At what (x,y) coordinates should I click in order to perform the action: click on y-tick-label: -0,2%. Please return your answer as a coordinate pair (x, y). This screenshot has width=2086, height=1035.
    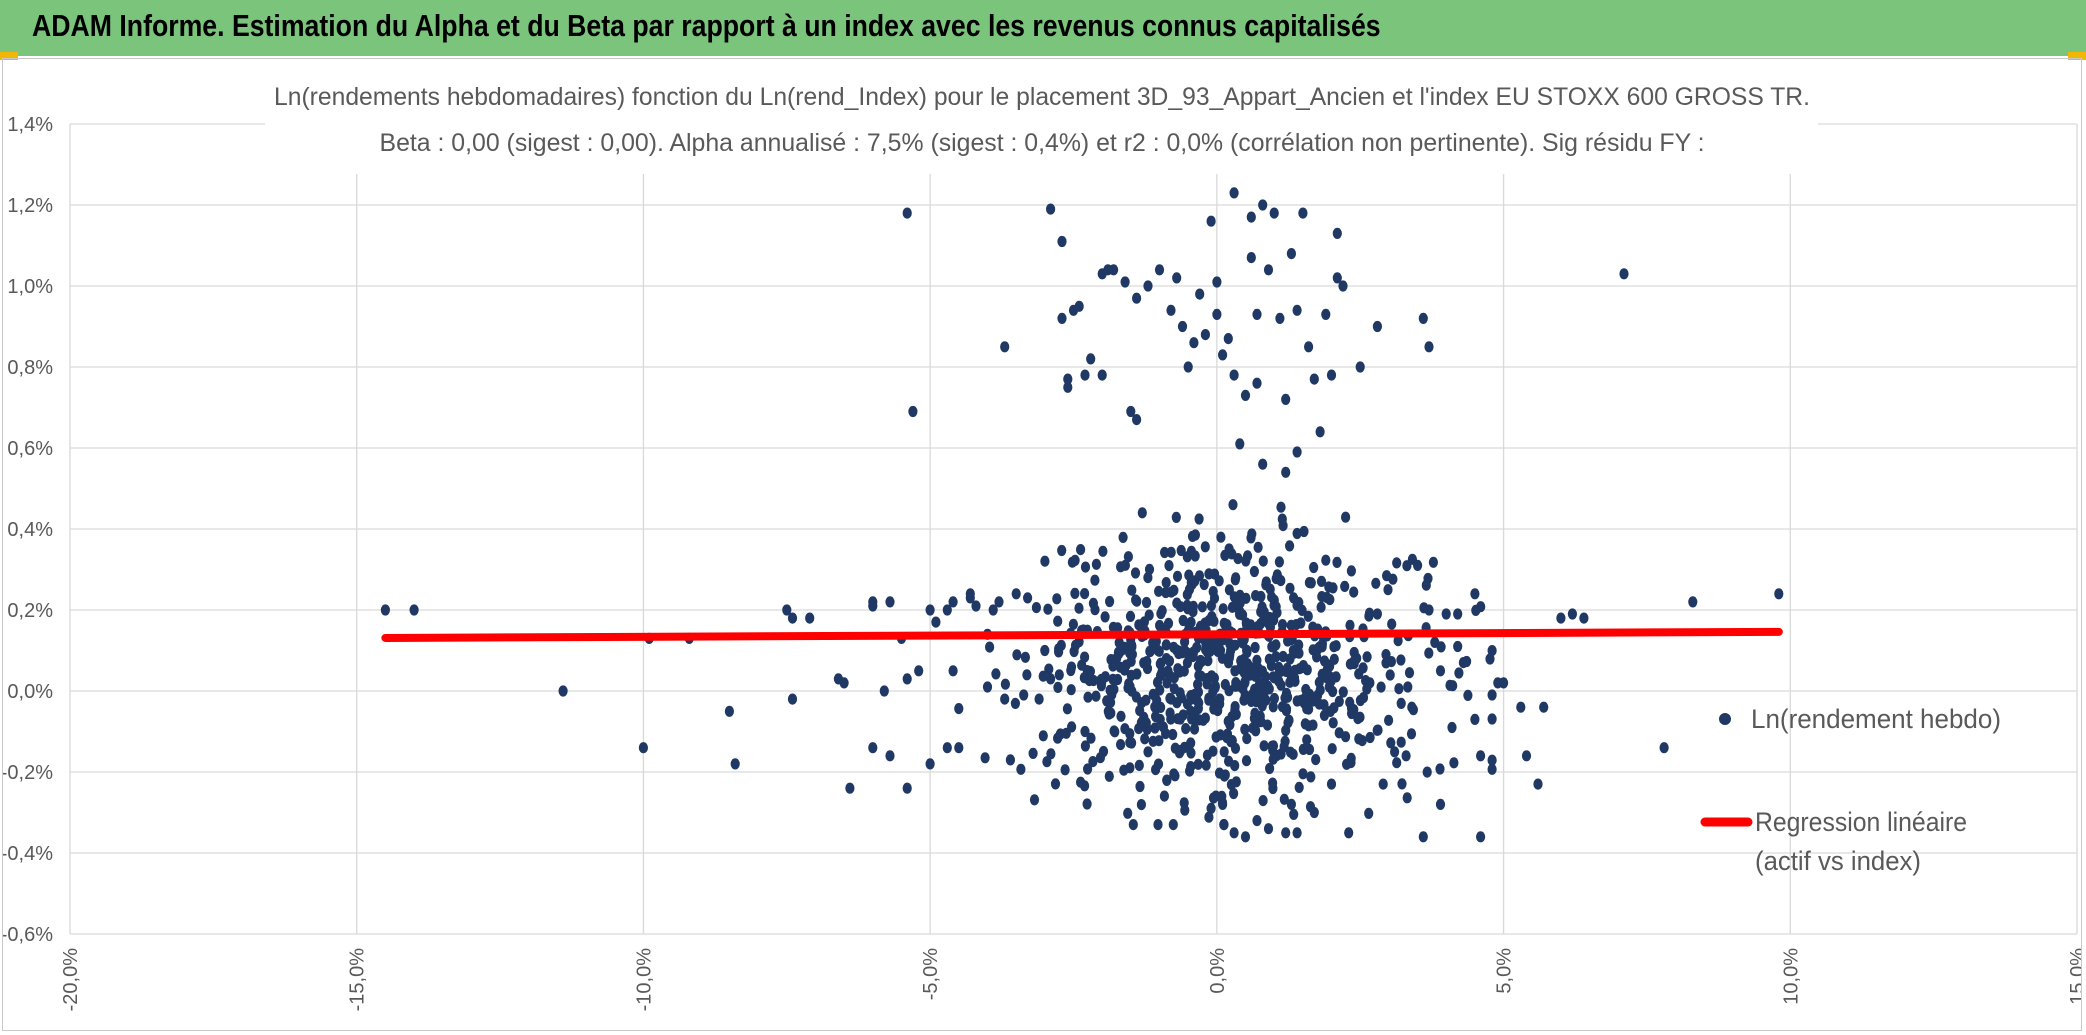
    Looking at the image, I should click on (28, 773).